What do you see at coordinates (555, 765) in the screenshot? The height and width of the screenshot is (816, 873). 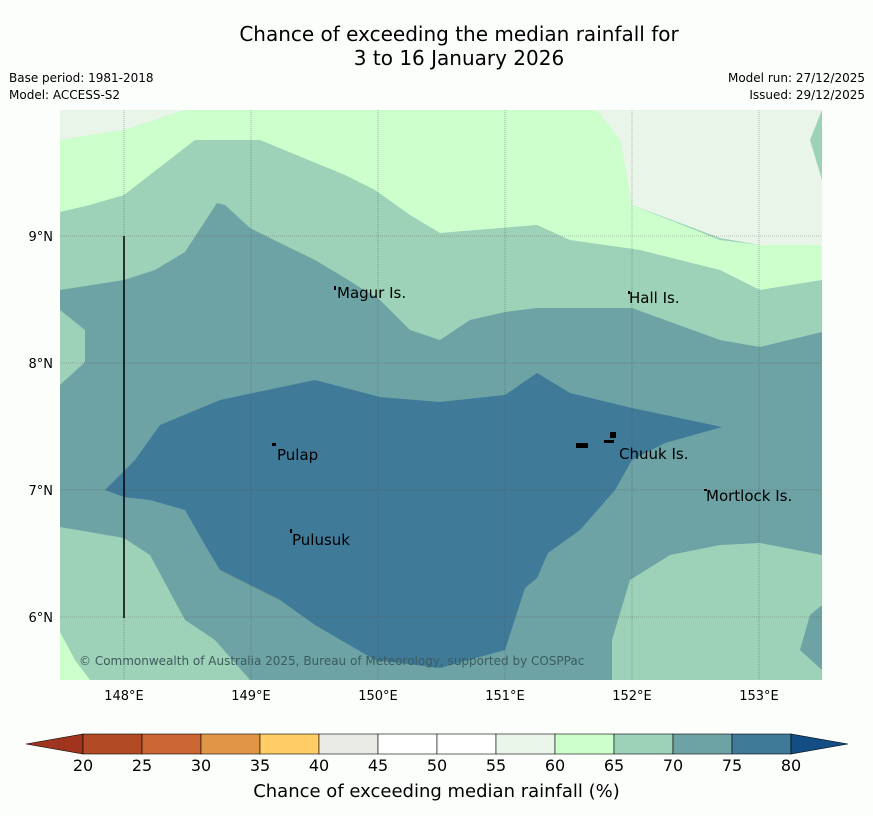 I see `colorbar-tick: 60` at bounding box center [555, 765].